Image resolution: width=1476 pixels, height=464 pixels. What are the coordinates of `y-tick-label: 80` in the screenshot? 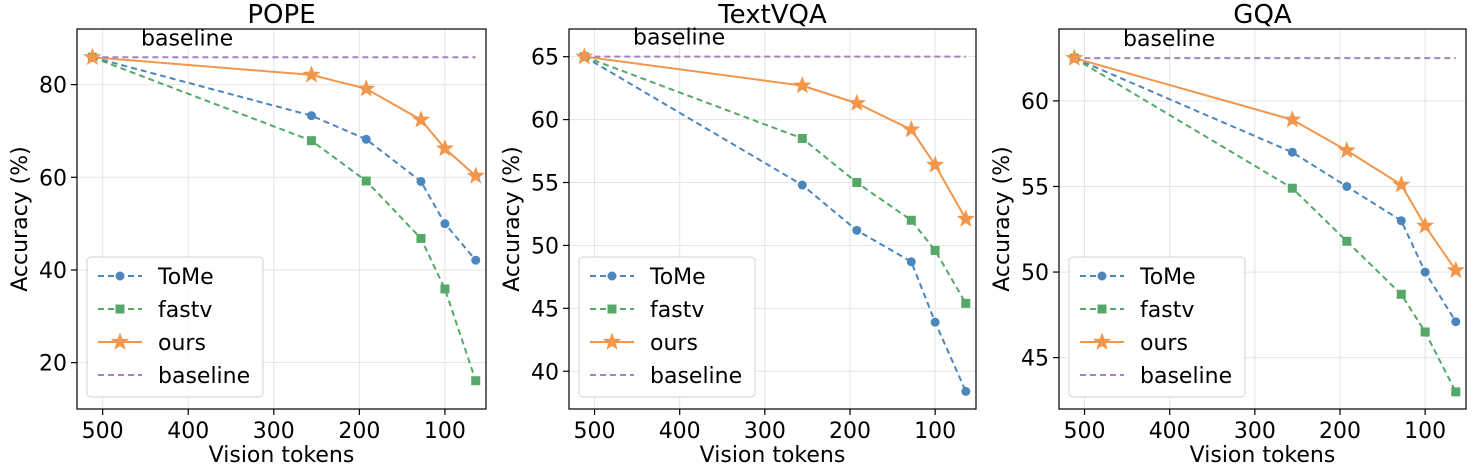 It's located at (53, 86).